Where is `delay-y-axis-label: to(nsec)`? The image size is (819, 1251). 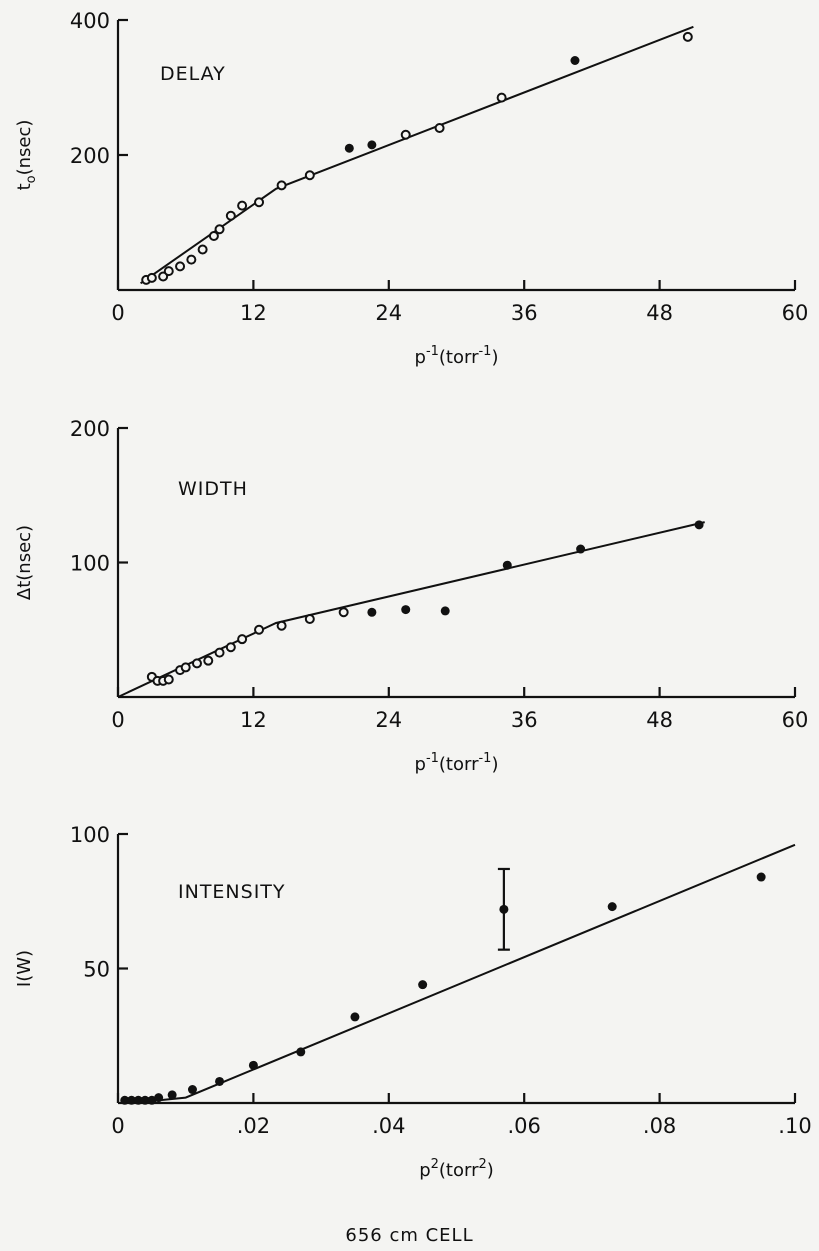 delay-y-axis-label: to(nsec) is located at coordinates (26, 155).